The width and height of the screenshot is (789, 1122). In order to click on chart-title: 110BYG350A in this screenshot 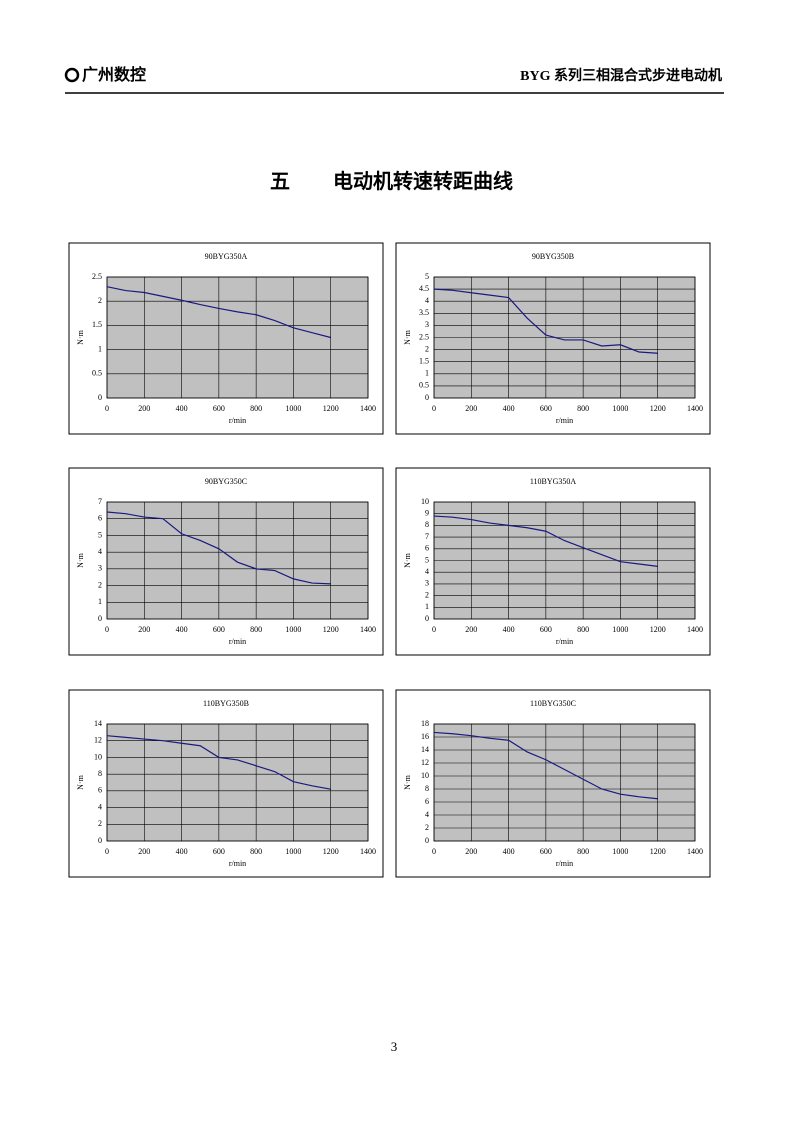, I will do `click(553, 481)`.